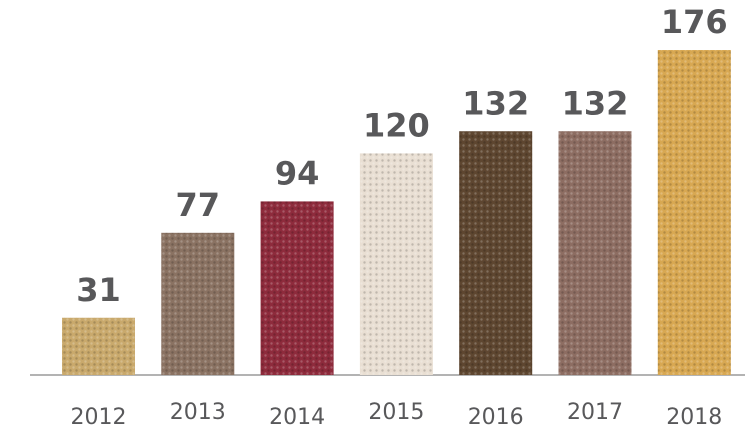  Describe the element at coordinates (98, 290) in the screenshot. I see `value-label: 31` at that location.